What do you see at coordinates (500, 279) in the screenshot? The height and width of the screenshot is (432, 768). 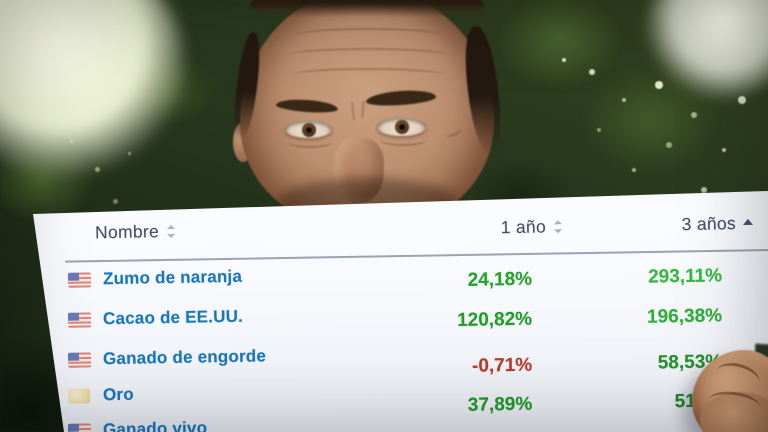 I see `one-year-value: 24,18%` at bounding box center [500, 279].